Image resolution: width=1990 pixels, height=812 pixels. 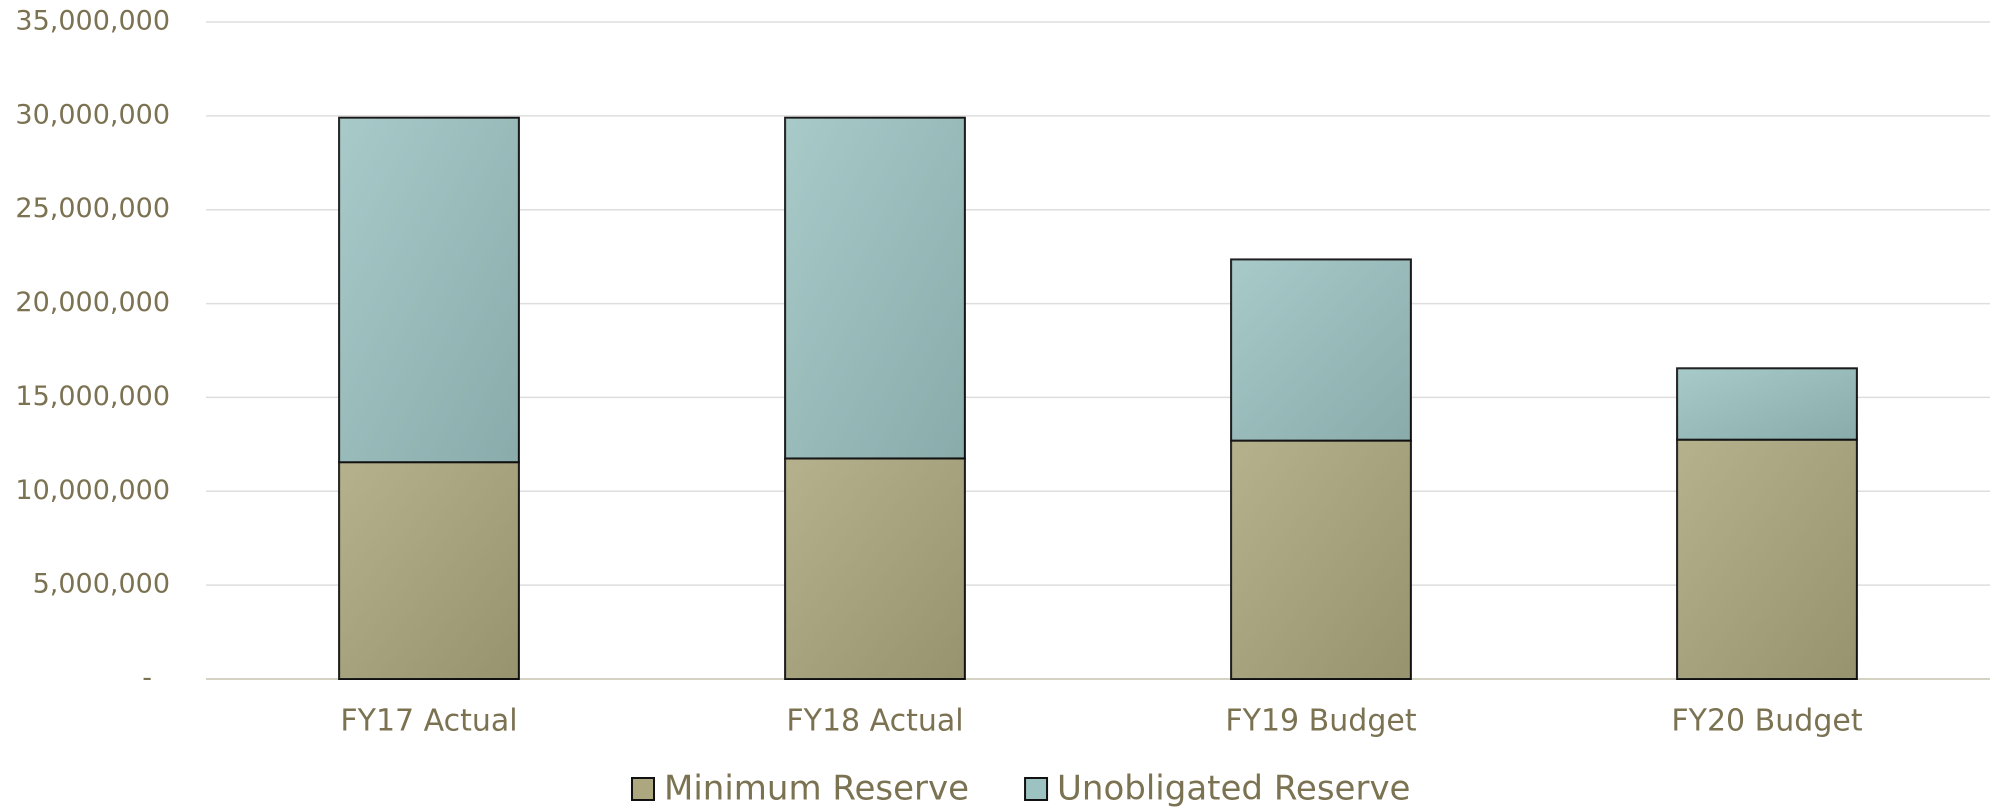 I want to click on y-tick-label: -, so click(x=147, y=678).